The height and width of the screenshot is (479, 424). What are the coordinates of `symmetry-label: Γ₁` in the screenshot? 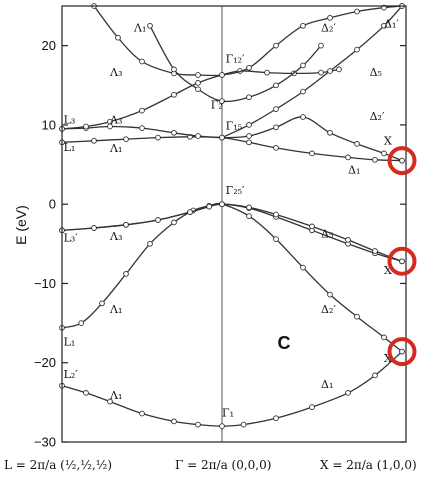 It's located at (228, 413).